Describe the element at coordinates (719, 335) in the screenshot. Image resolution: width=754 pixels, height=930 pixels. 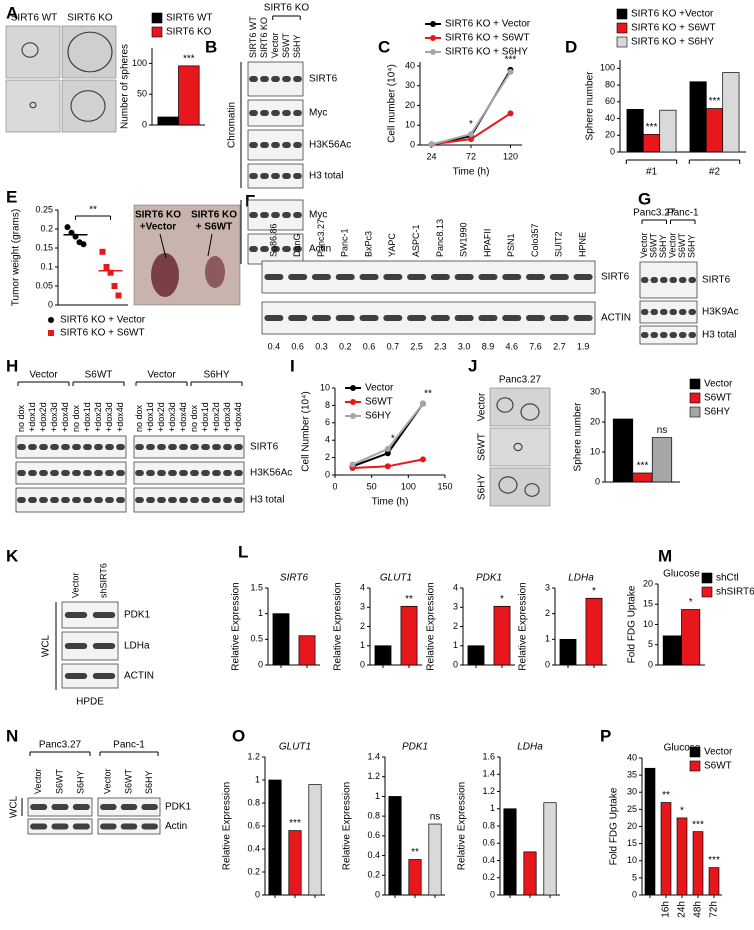
I see `row-label: H3 total` at that location.